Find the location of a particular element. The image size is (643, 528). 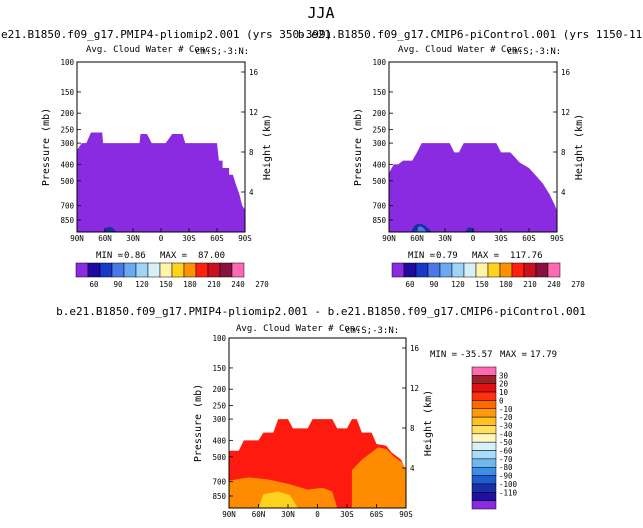

panel-pmip4-units: cm:S;-3:N: is located at coordinates (222, 52).